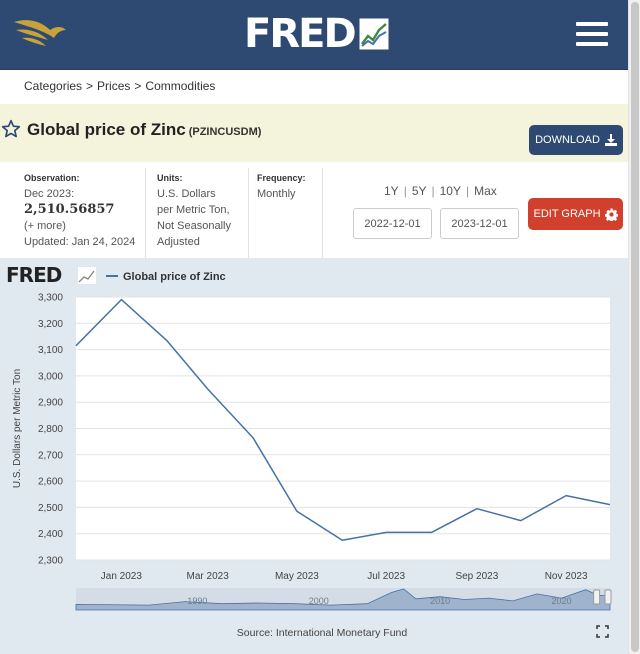  I want to click on breadcrumb-commodities: Commodities, so click(180, 86).